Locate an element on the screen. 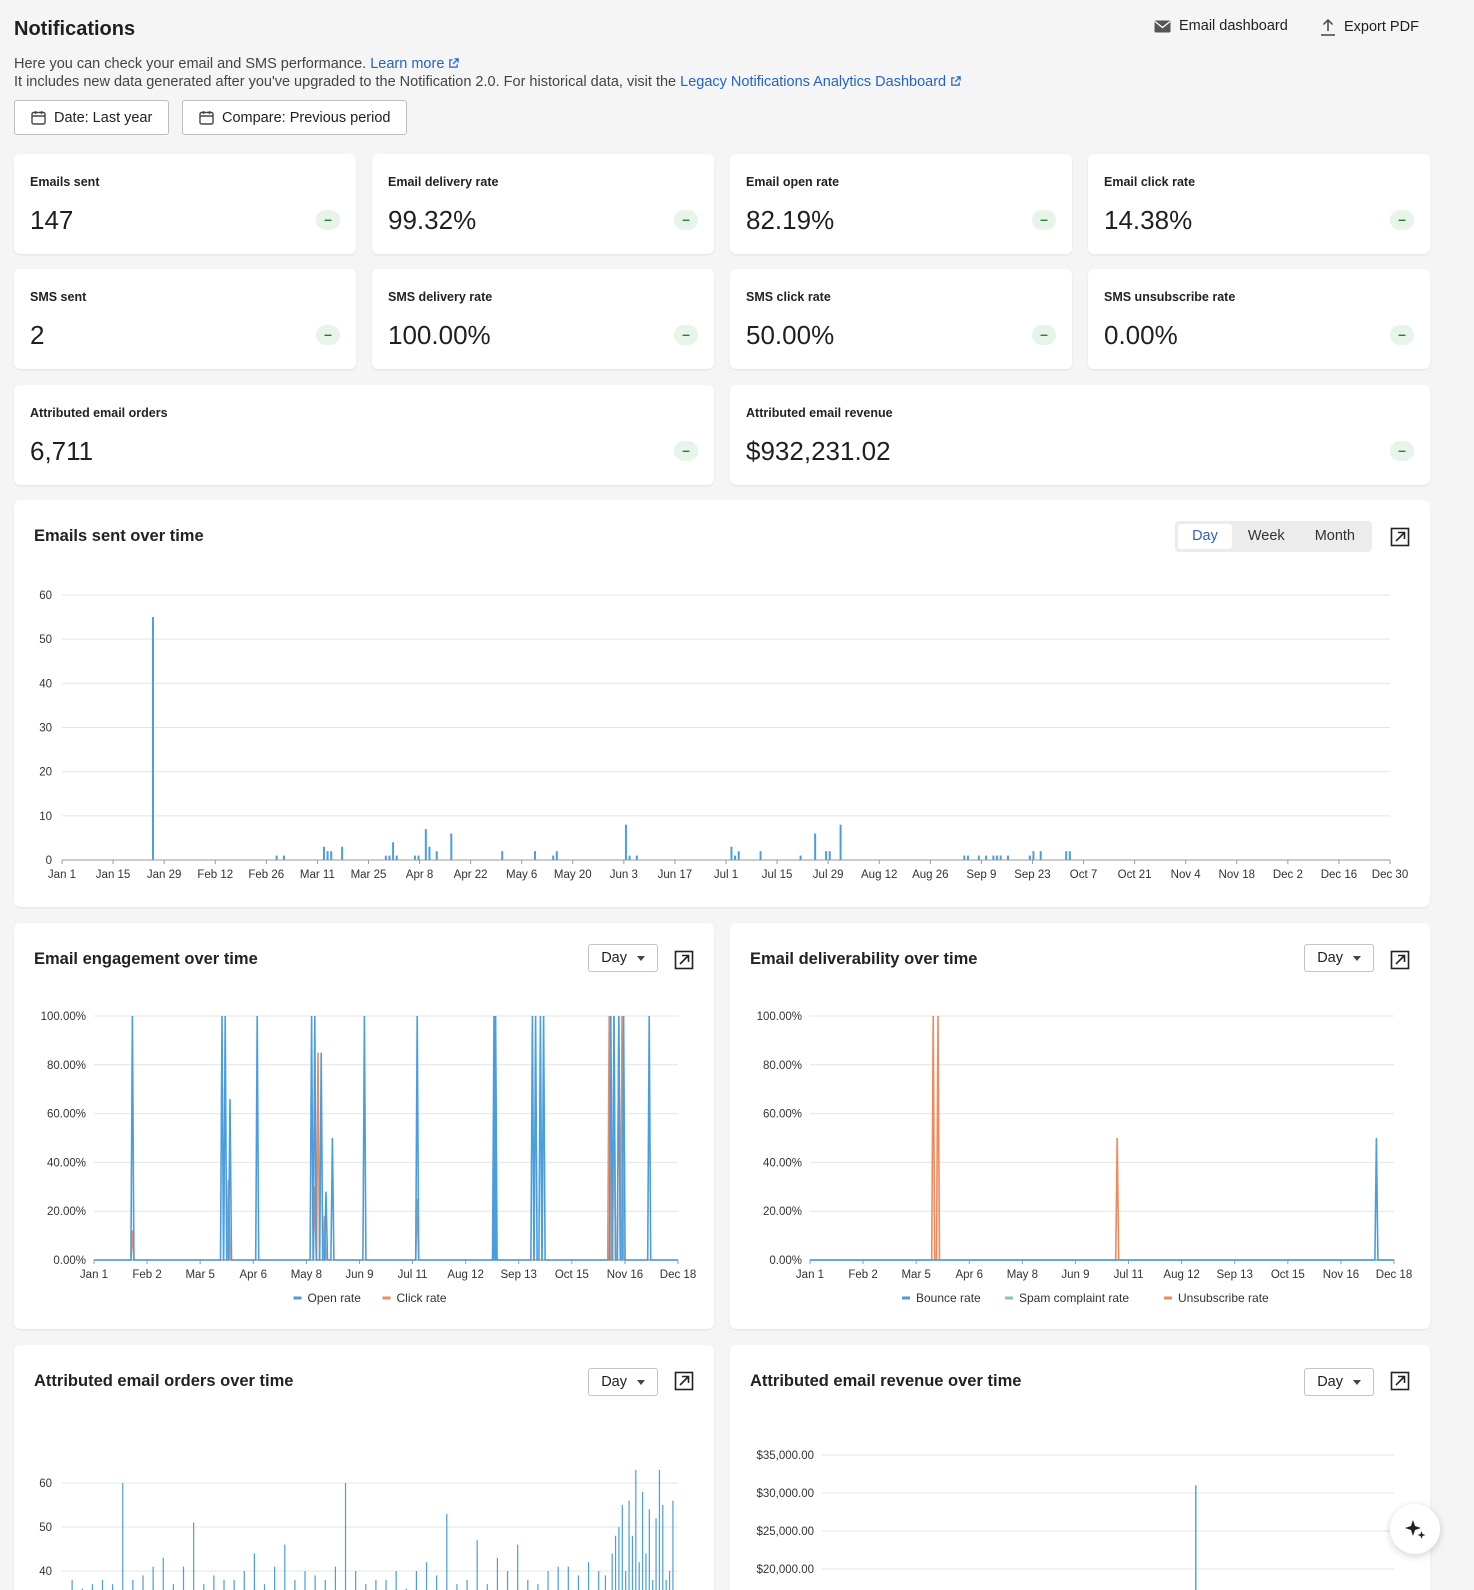 The width and height of the screenshot is (1474, 1590). kpi-value: 0.00% is located at coordinates (1141, 335).